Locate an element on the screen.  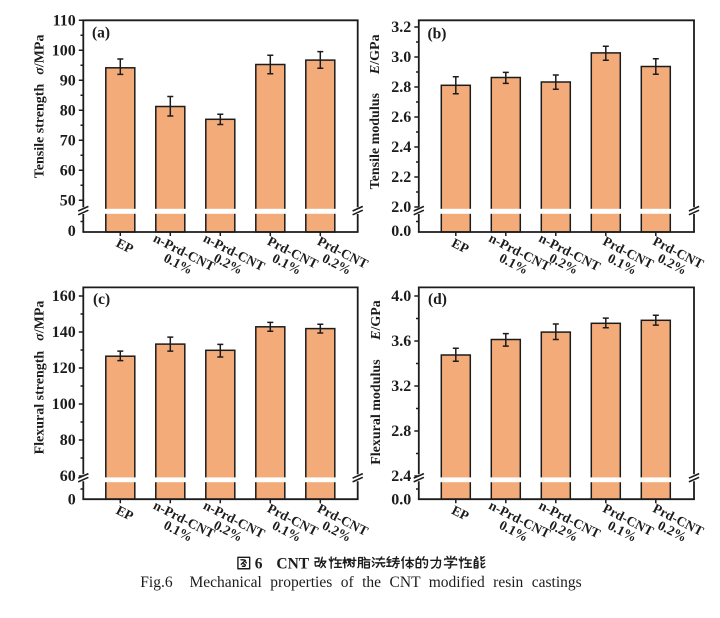
svg-text: 160 is located at coordinates (64, 296).